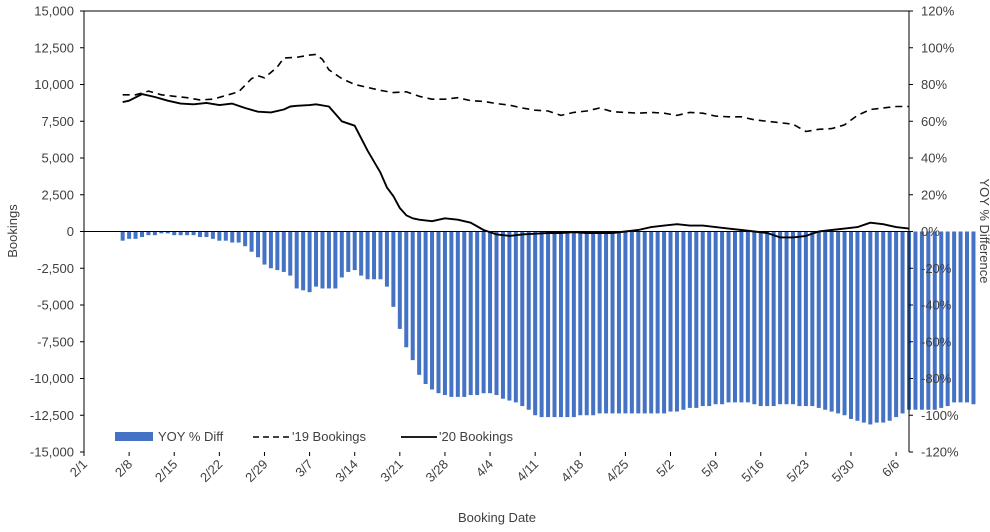 This screenshot has width=990, height=532. What do you see at coordinates (55, 268) in the screenshot?
I see `y-tick-label: -2,500` at bounding box center [55, 268].